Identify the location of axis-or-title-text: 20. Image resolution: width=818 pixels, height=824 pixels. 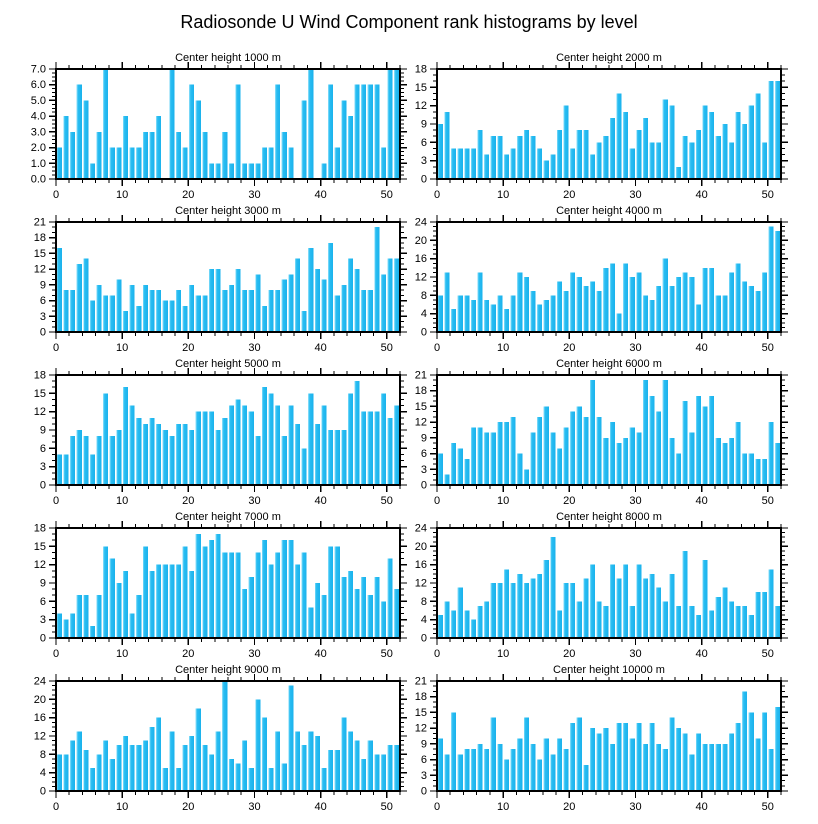
(421, 241).